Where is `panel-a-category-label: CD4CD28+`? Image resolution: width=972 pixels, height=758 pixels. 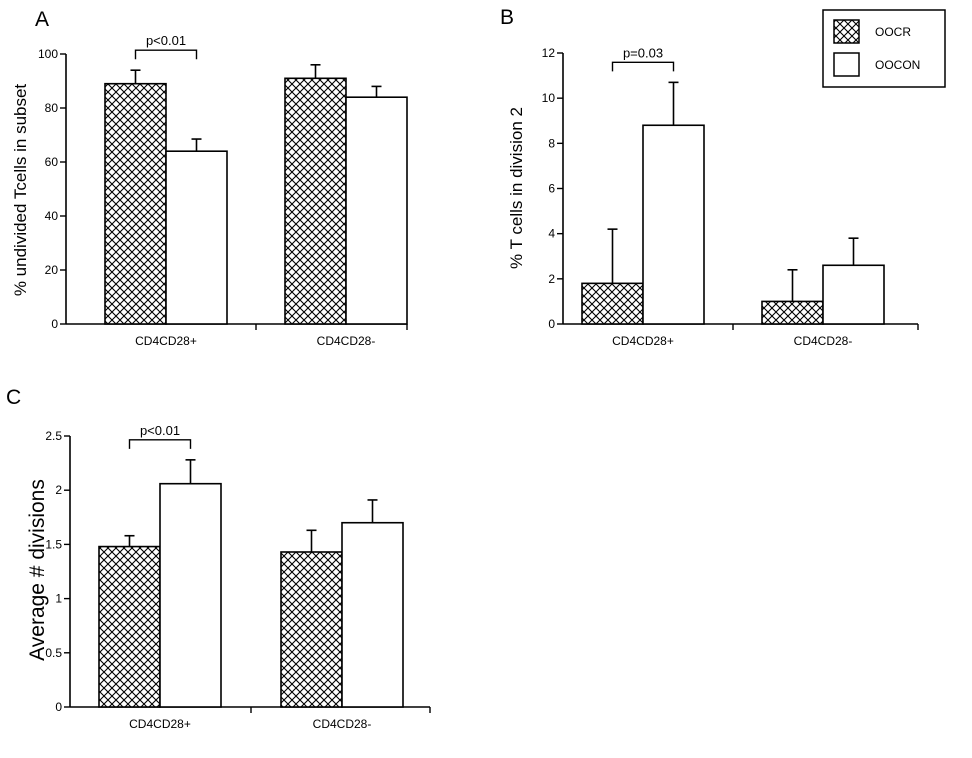
panel-a-category-label: CD4CD28+ is located at coordinates (166, 341).